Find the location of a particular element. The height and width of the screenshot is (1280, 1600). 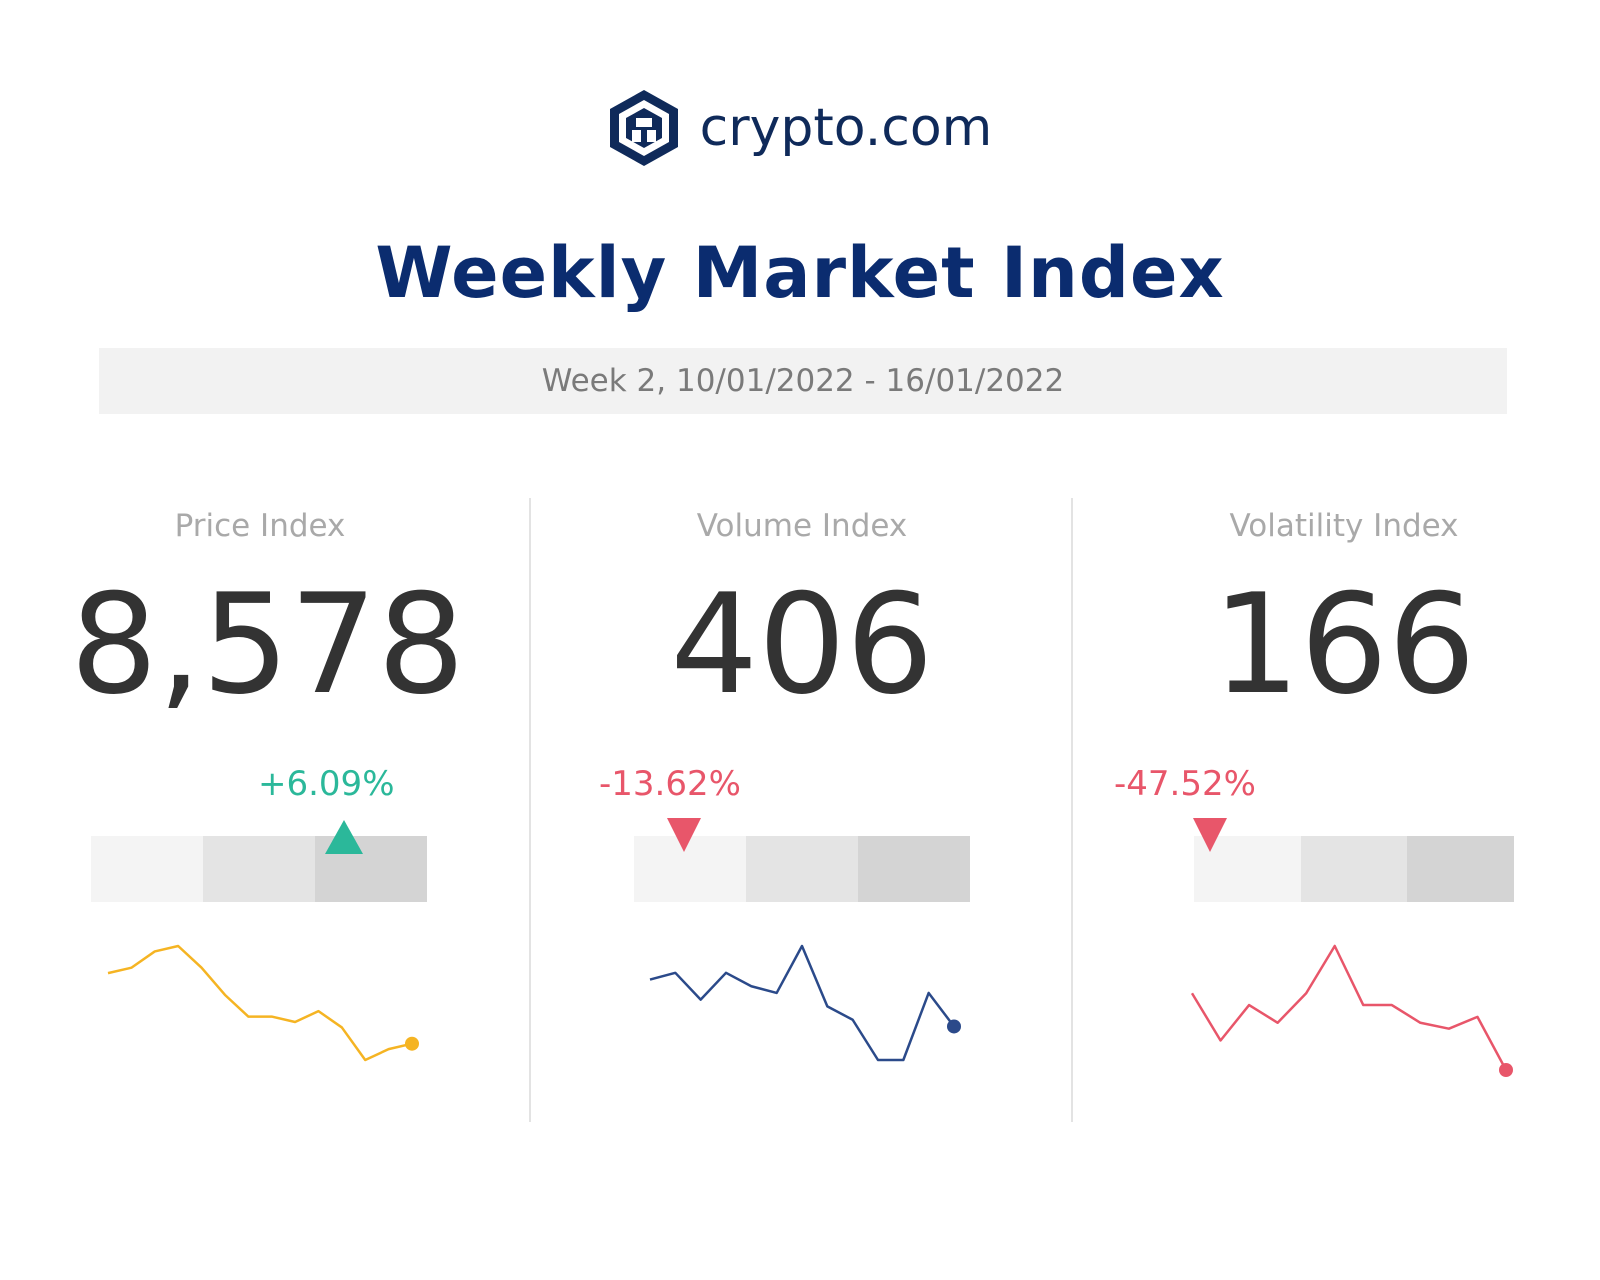

trend-up-marker-icon is located at coordinates (344, 837).